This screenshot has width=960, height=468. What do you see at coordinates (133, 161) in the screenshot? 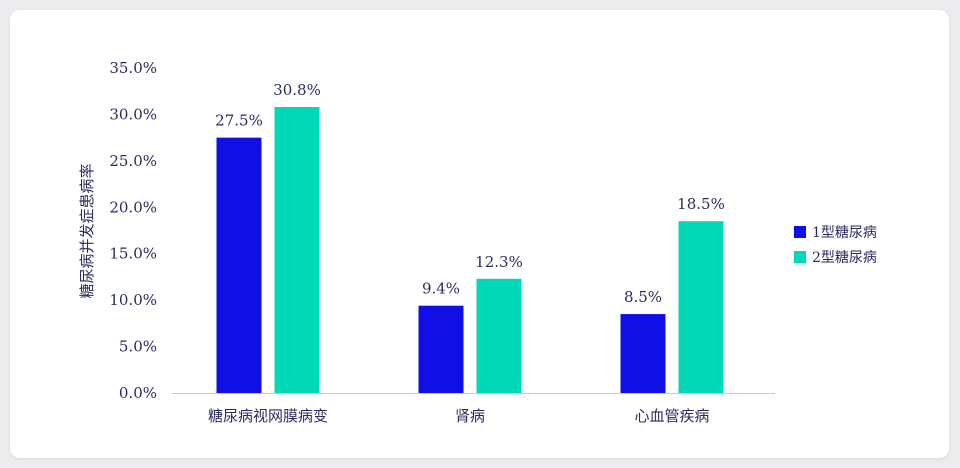
I see `y-tick-label: 25.0%` at bounding box center [133, 161].